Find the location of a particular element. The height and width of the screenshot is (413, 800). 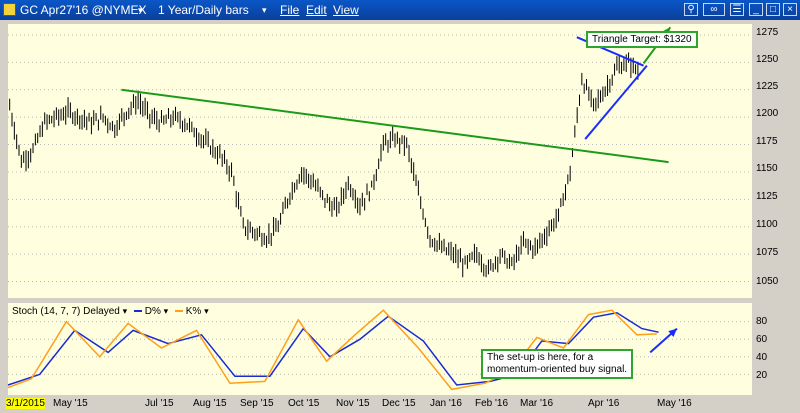

stoch-y-tick: 40 is located at coordinates (762, 357).